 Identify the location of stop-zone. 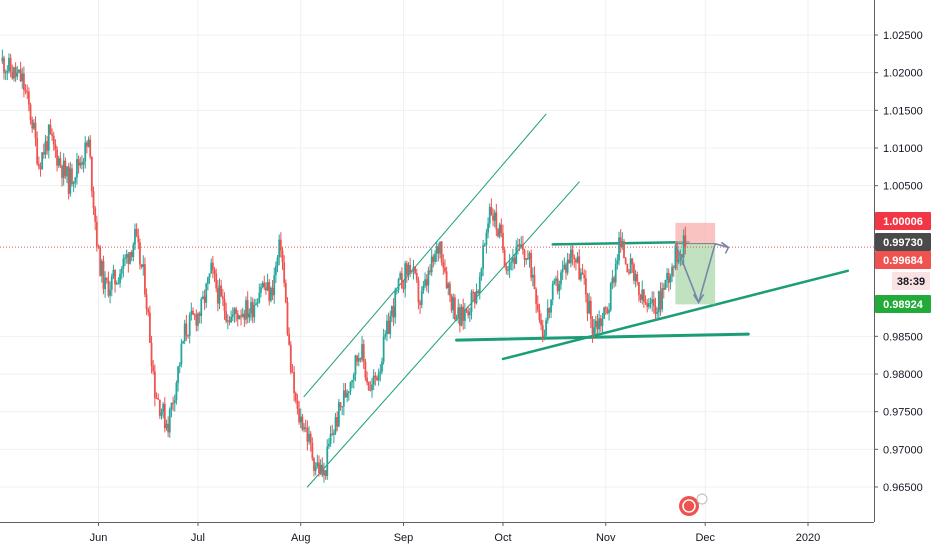
(695, 233).